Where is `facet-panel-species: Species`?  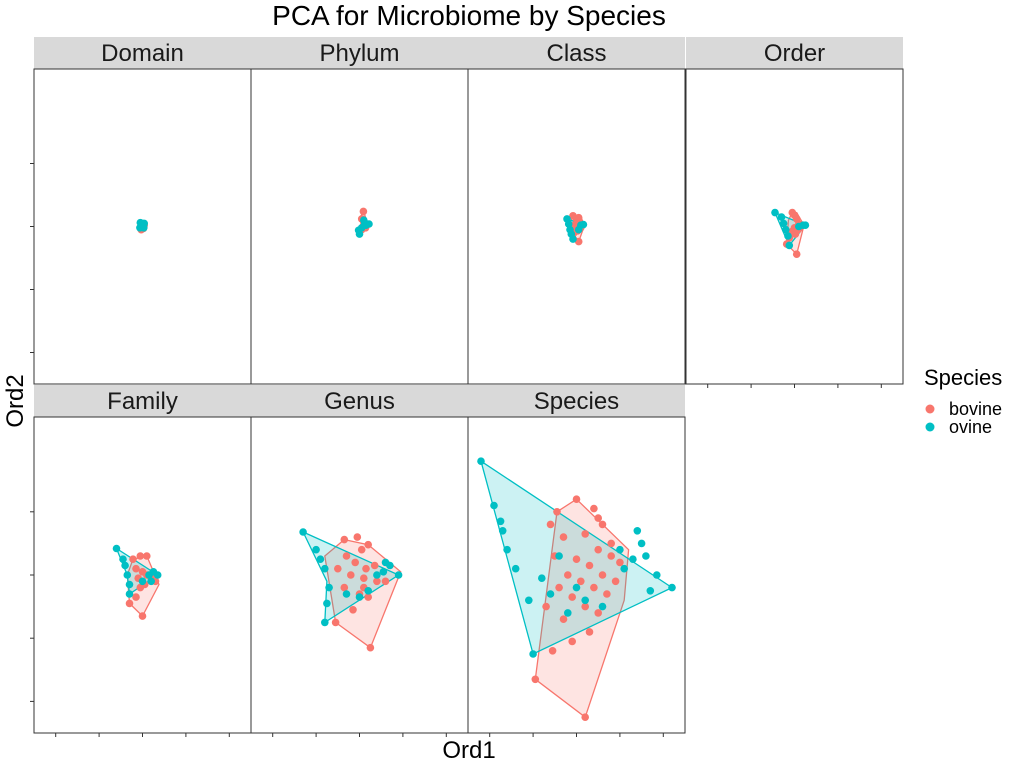 facet-panel-species: Species is located at coordinates (576, 561).